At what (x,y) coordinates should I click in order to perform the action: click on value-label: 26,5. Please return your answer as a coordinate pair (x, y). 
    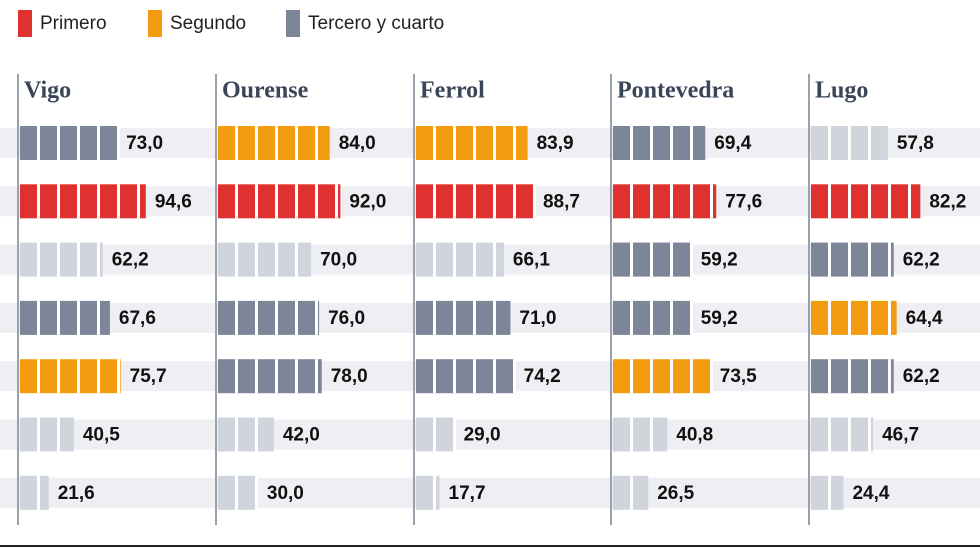
    Looking at the image, I should click on (675, 493).